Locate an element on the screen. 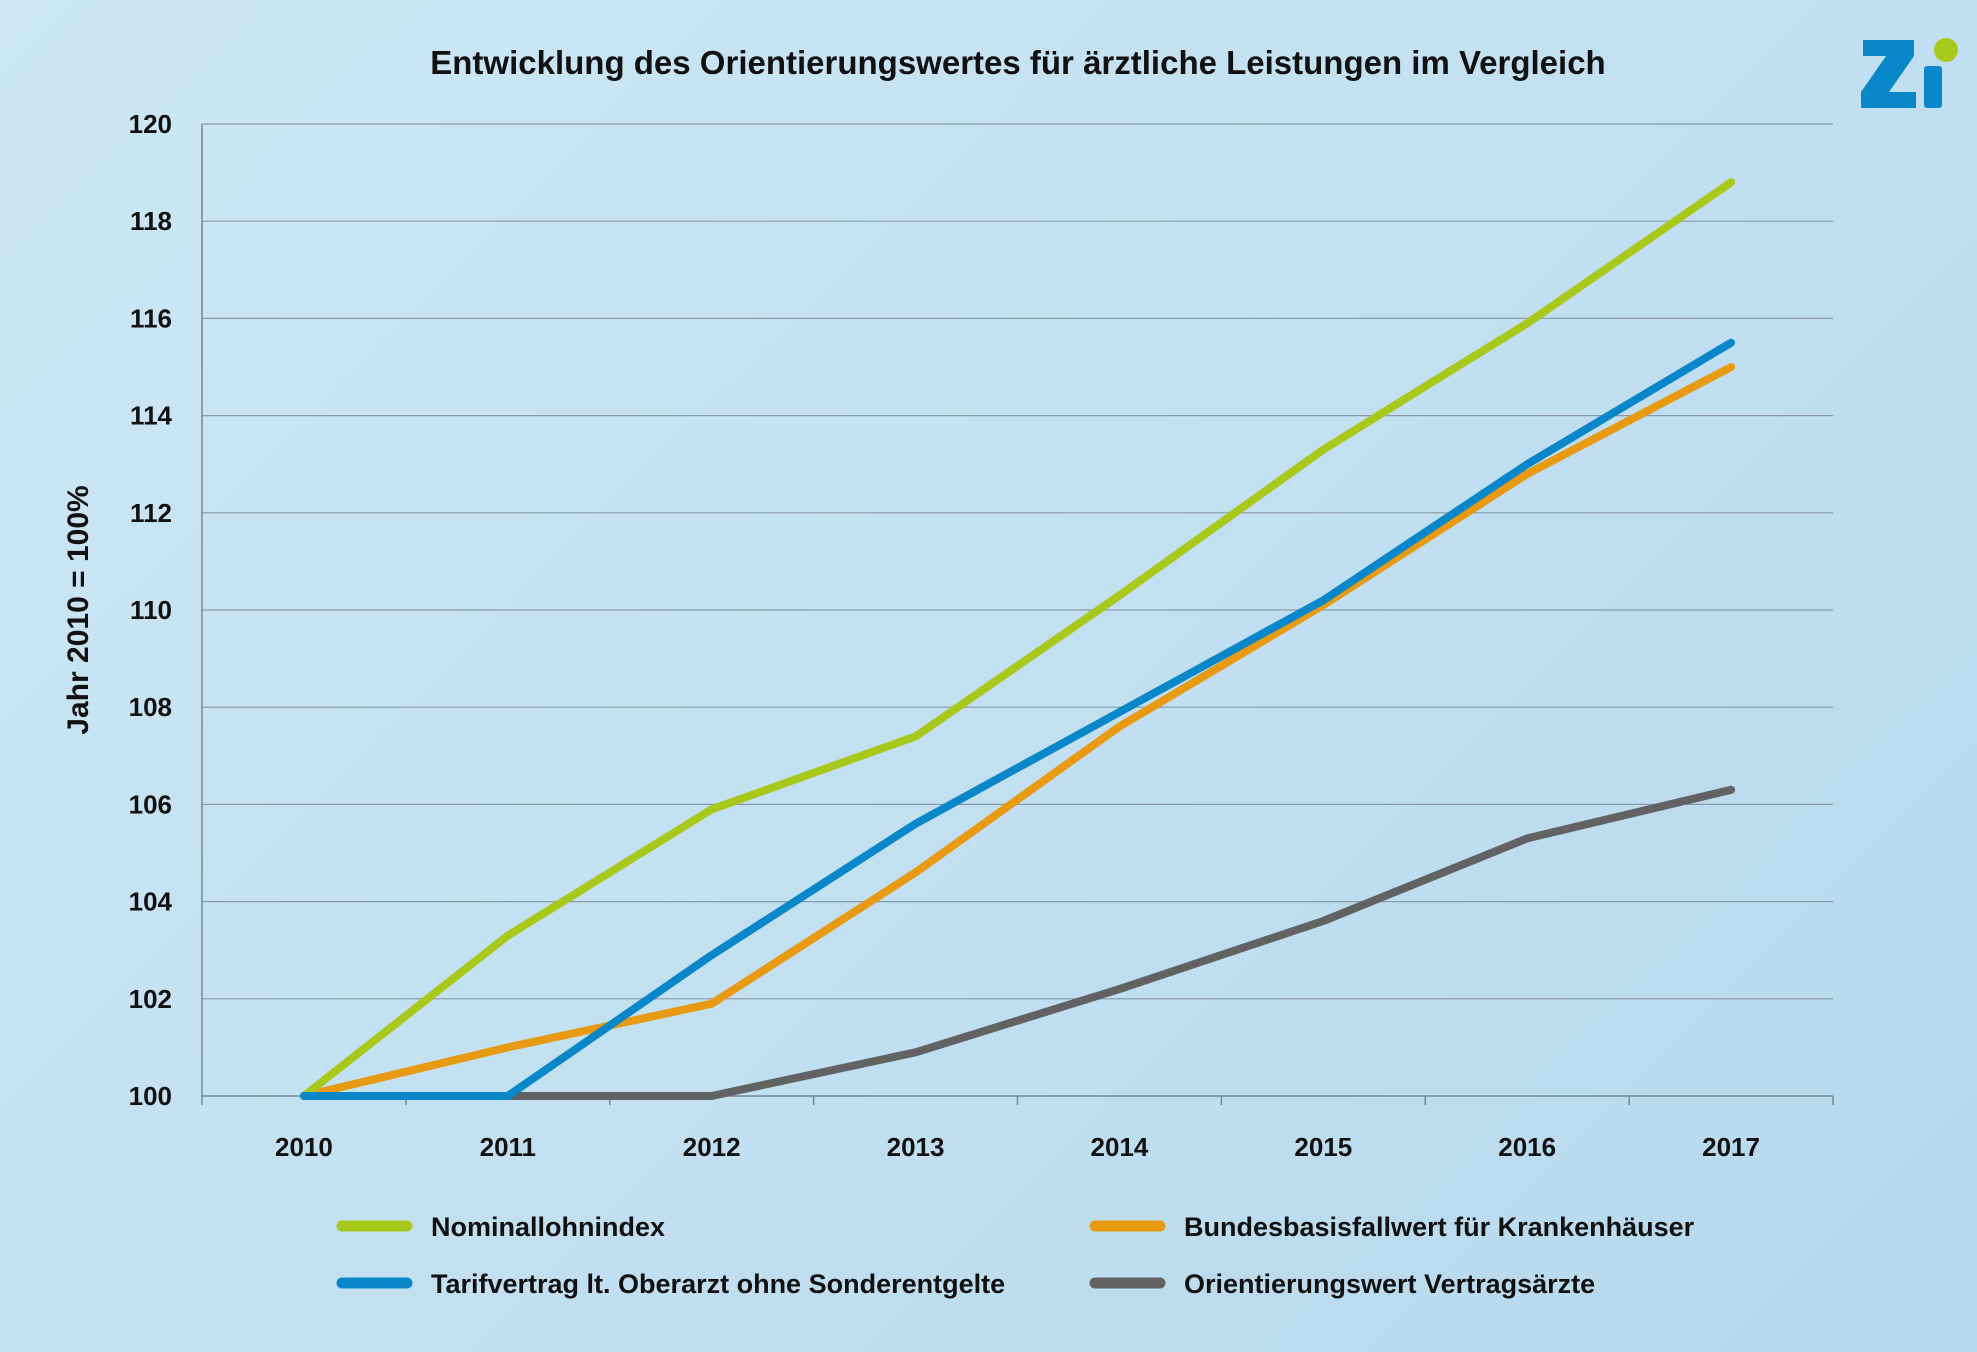 The height and width of the screenshot is (1352, 1977). legend-label-4: Orientierungswert Vertragsärzte is located at coordinates (1389, 1284).